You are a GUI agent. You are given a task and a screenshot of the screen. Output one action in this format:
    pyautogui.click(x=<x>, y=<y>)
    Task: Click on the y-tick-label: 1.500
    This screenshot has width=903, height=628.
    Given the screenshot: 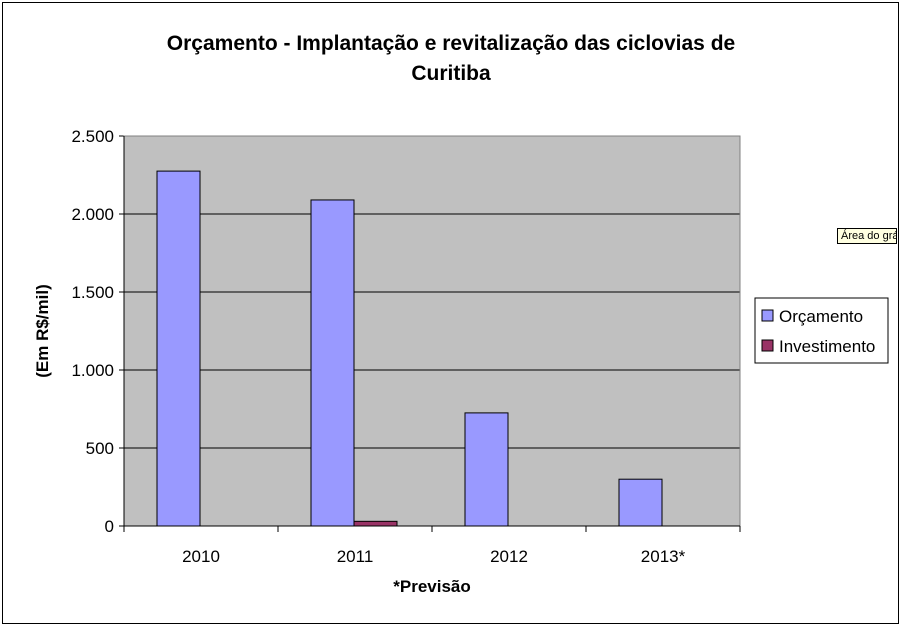 What is the action you would take?
    pyautogui.click(x=92, y=292)
    